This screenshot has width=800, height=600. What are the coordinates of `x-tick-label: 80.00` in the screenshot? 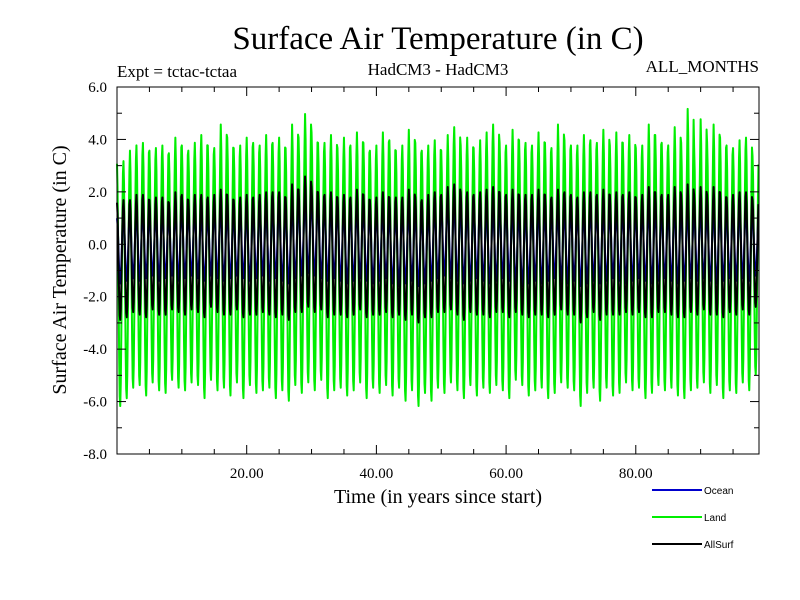 It's located at (636, 474).